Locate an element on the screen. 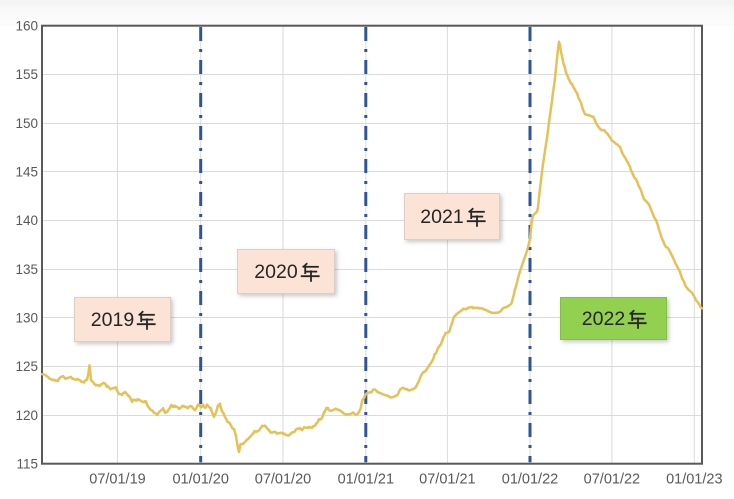  svg-text: 01/01/20 is located at coordinates (200, 480).